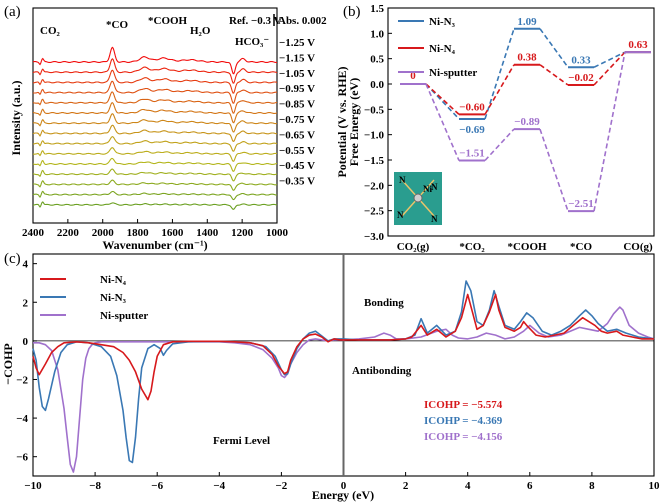 The image size is (661, 503). I want to click on panel-b-y-tick-label: −3.0, so click(374, 237).